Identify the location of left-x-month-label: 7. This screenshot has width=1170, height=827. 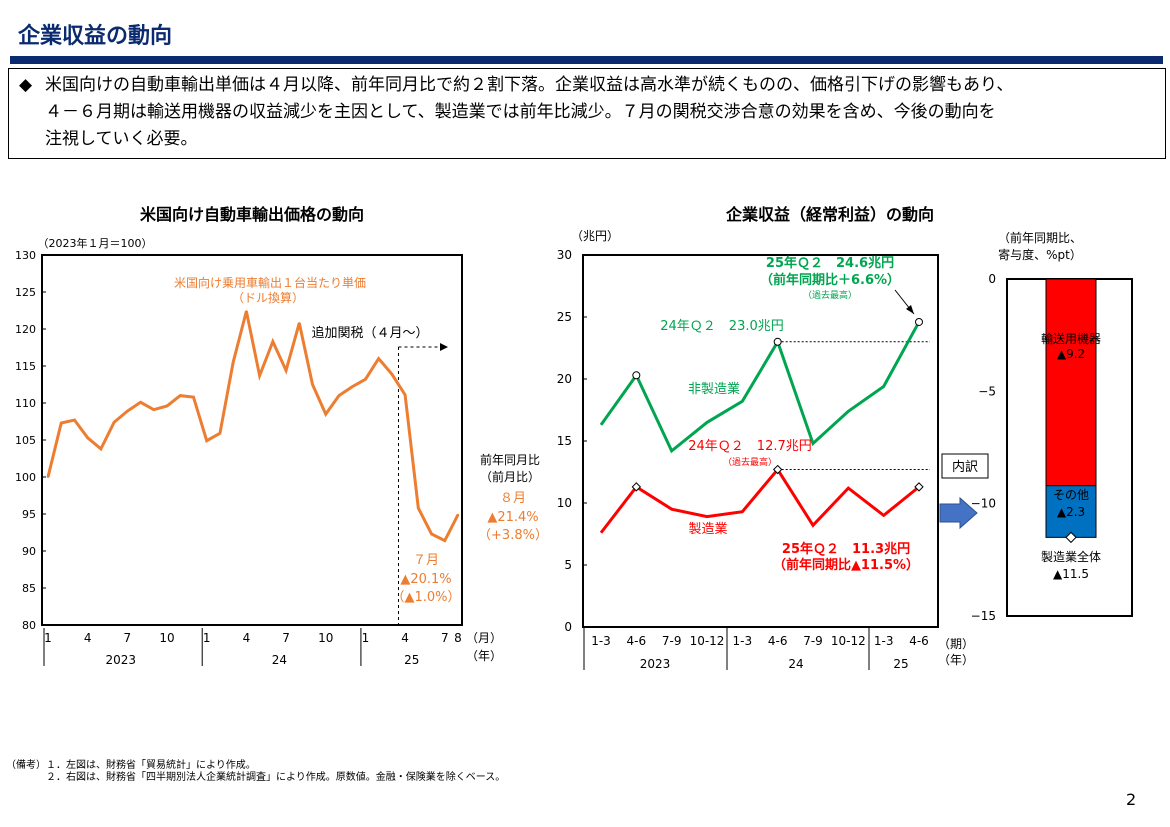
(286, 638).